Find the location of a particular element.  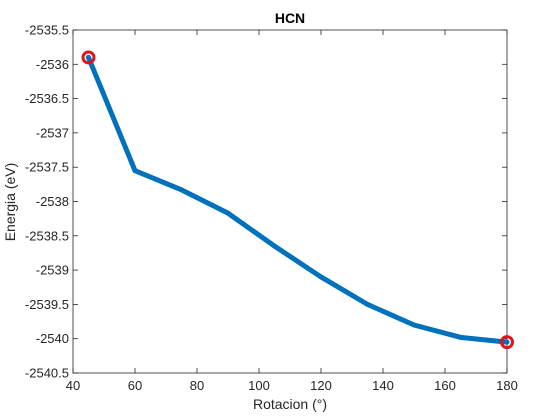

x-tick-label: 60 is located at coordinates (135, 385).